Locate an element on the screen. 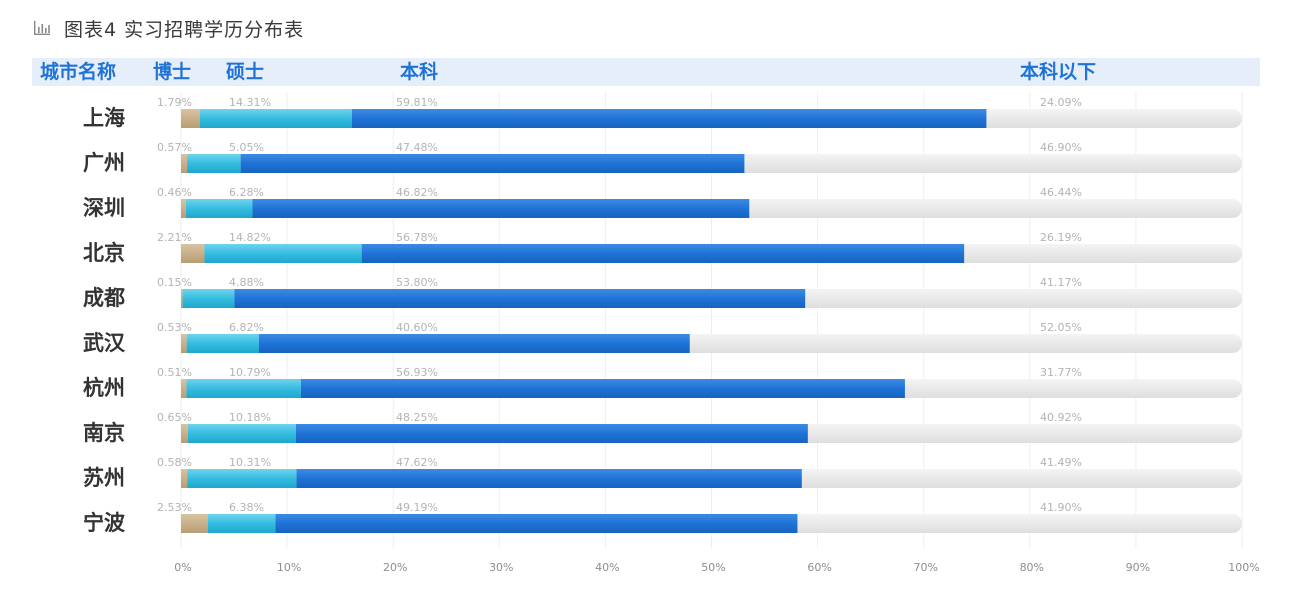 Image resolution: width=1303 pixels, height=600 pixels. data-label-武汉-博士: 0.53% is located at coordinates (174, 327).